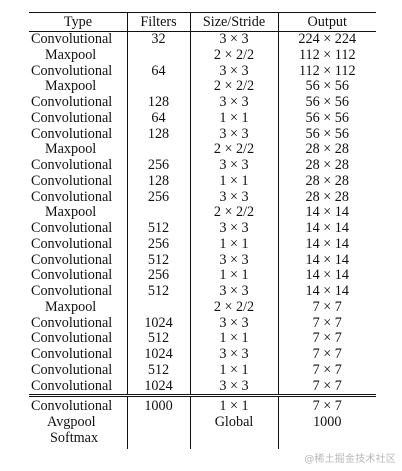 Image resolution: width=402 pixels, height=471 pixels. Describe the element at coordinates (78, 22) in the screenshot. I see `header-type: Type` at that location.